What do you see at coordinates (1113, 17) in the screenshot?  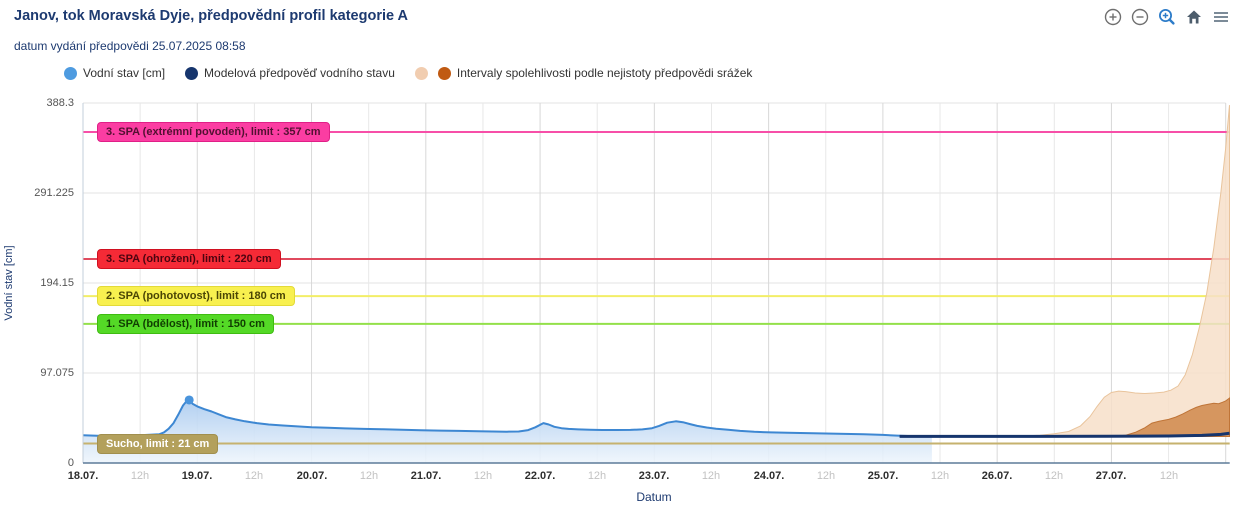 I see `zoom-in-icon` at bounding box center [1113, 17].